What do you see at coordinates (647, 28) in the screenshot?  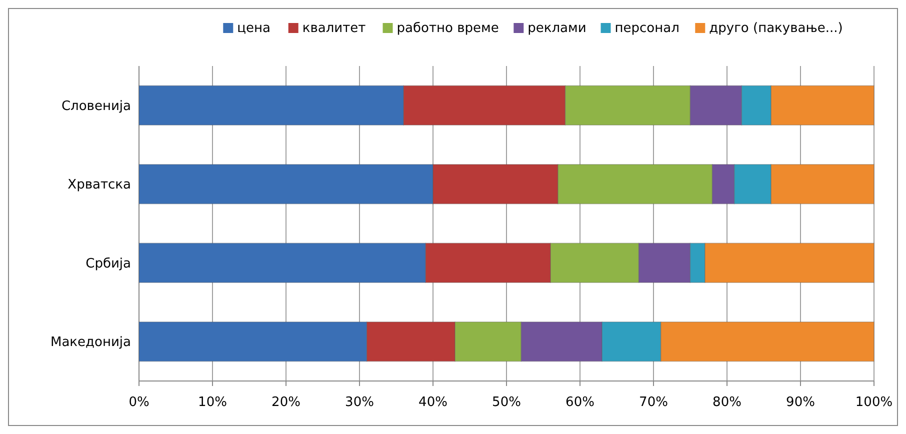 I see `legend-label: персонал` at bounding box center [647, 28].